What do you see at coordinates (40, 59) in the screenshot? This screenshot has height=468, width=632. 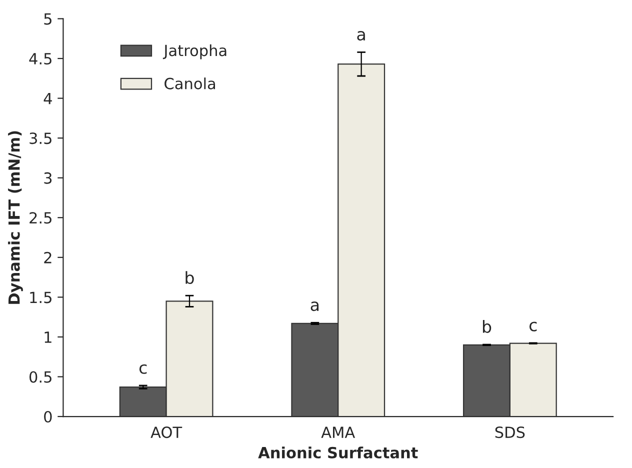 I see `y-tick-label: 4.5` at bounding box center [40, 59].